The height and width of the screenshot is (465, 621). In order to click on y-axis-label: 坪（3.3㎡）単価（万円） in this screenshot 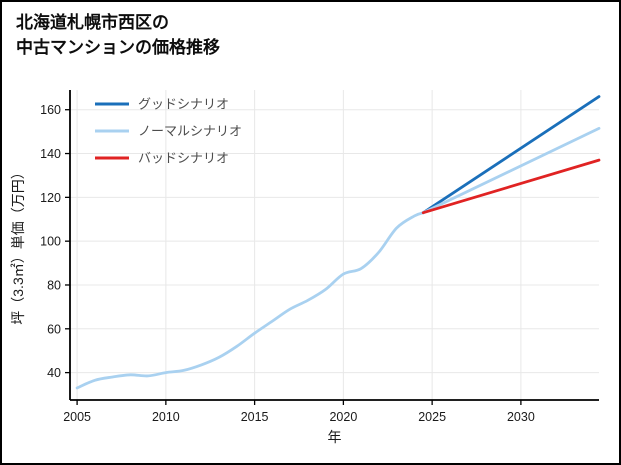, I will do `click(18, 244)`.